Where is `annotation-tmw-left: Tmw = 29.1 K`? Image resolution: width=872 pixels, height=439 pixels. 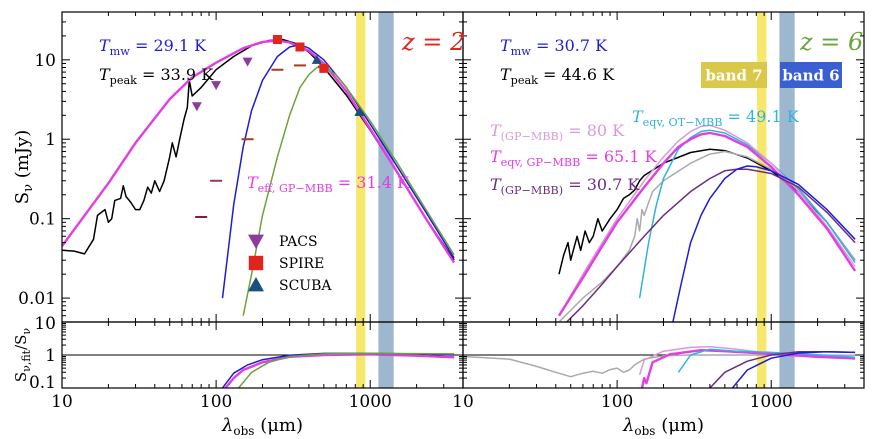
annotation-tmw-left: Tmw = 29.1 K is located at coordinates (153, 47).